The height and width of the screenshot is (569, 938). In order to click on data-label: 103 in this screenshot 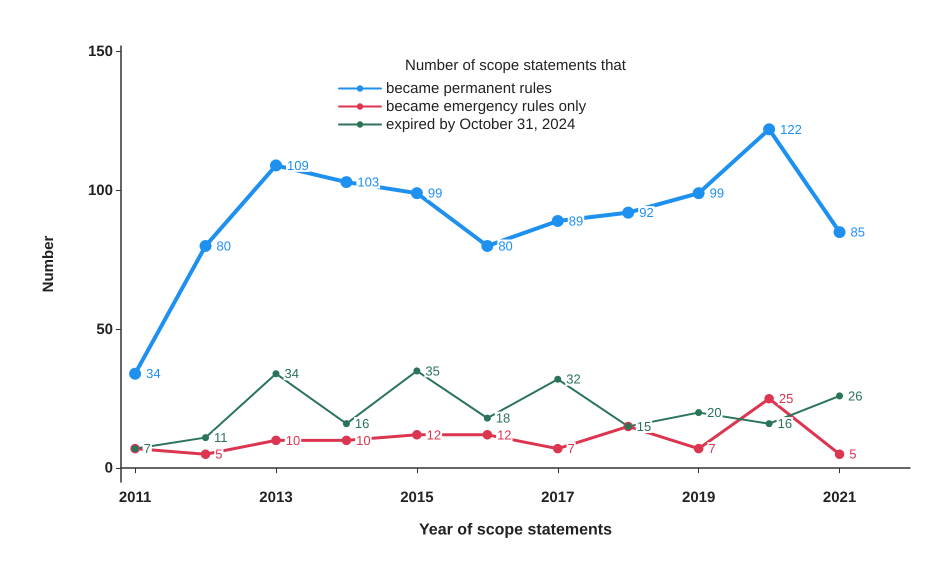, I will do `click(368, 182)`.